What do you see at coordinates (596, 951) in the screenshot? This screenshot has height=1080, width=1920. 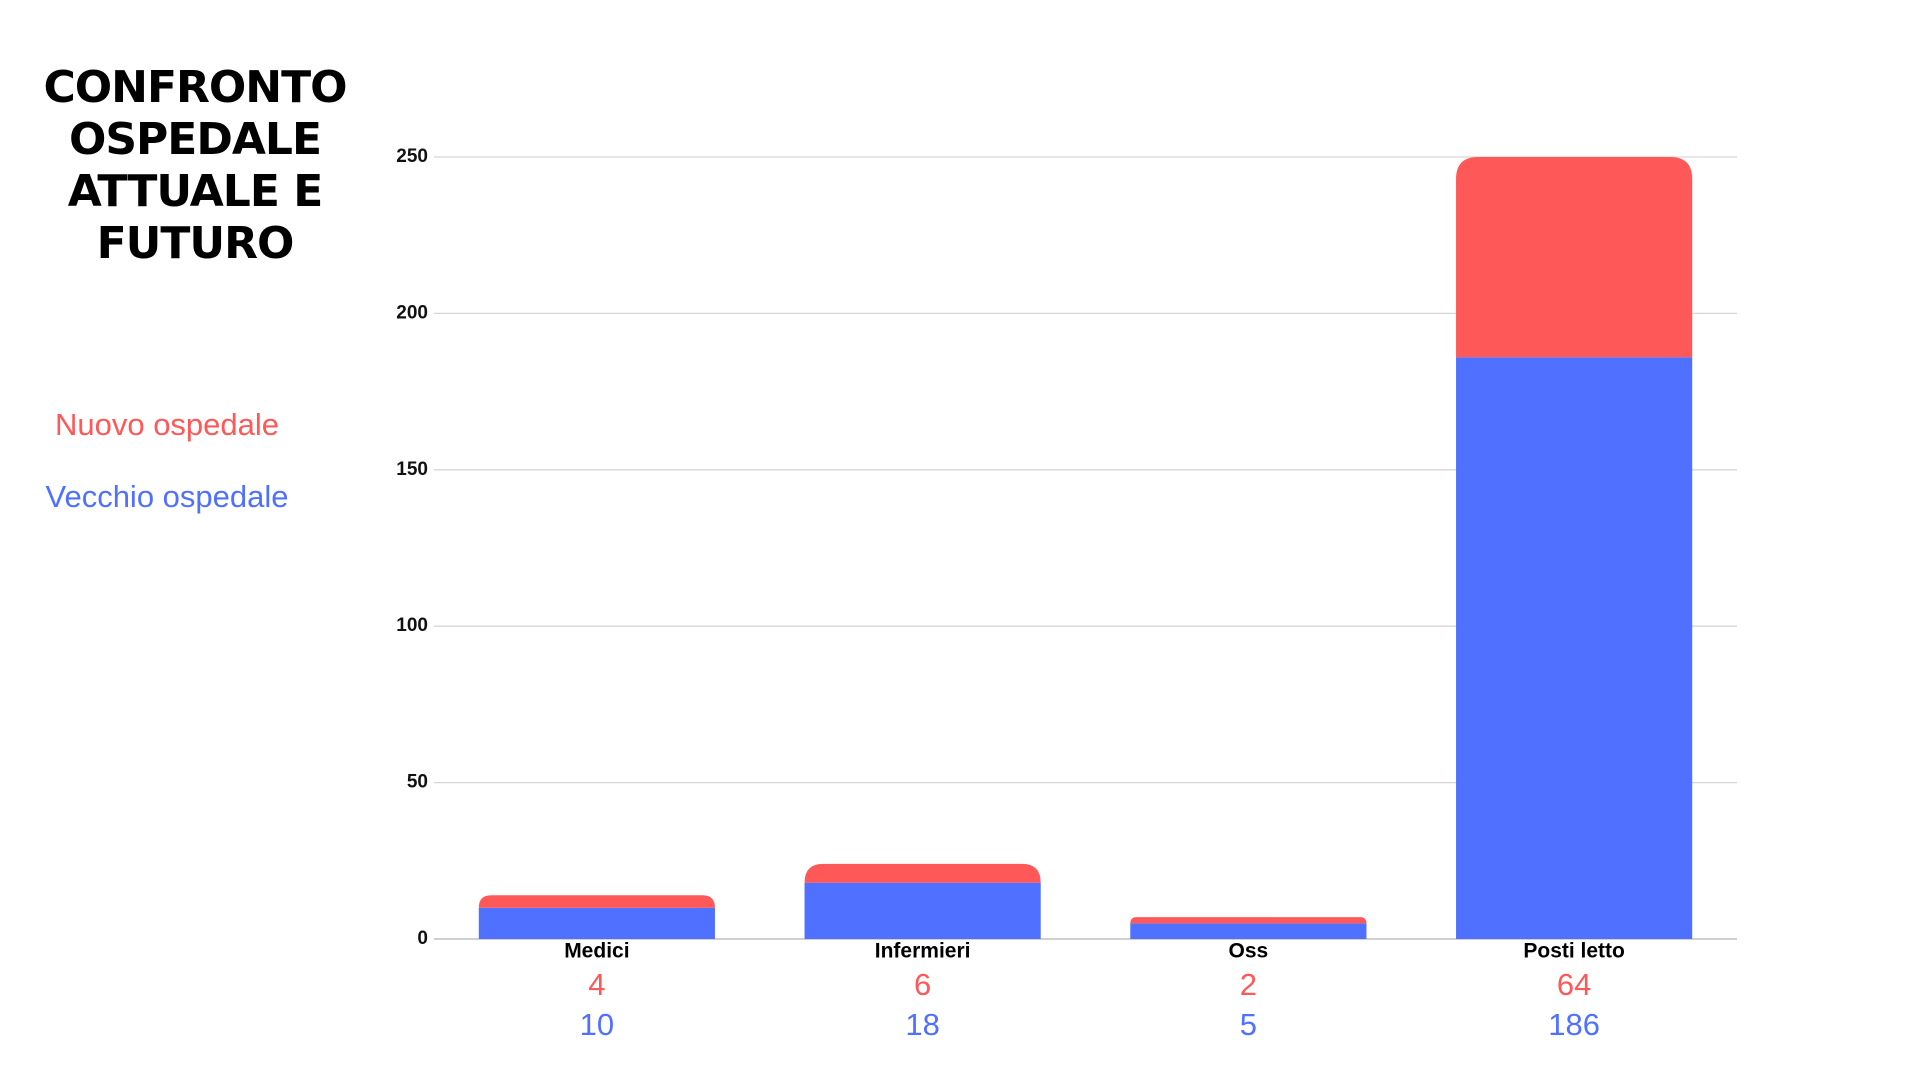 I see `x-tick-label: Medici` at bounding box center [596, 951].